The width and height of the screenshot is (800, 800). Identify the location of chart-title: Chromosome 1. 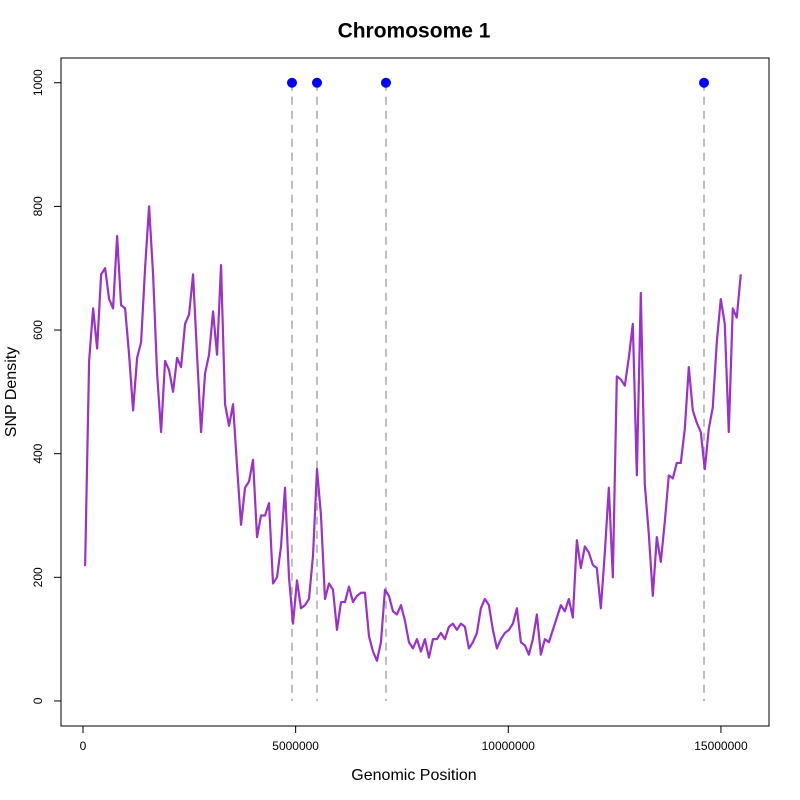
(414, 31).